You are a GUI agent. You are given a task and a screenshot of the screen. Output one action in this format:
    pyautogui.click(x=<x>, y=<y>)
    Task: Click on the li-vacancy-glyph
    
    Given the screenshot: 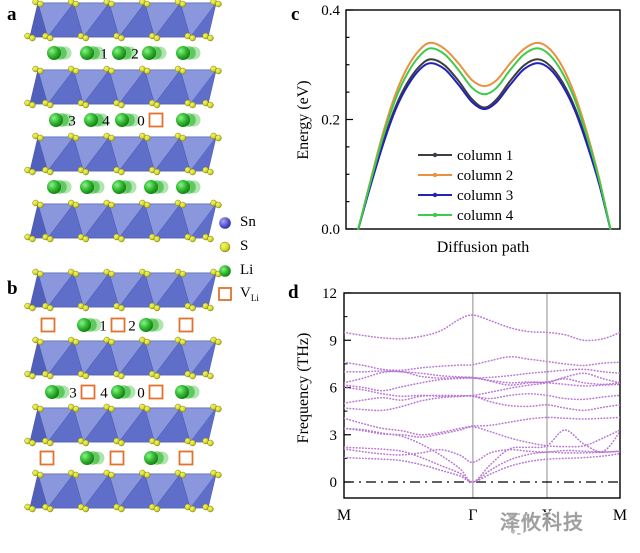 What is the action you would take?
    pyautogui.click(x=225, y=294)
    